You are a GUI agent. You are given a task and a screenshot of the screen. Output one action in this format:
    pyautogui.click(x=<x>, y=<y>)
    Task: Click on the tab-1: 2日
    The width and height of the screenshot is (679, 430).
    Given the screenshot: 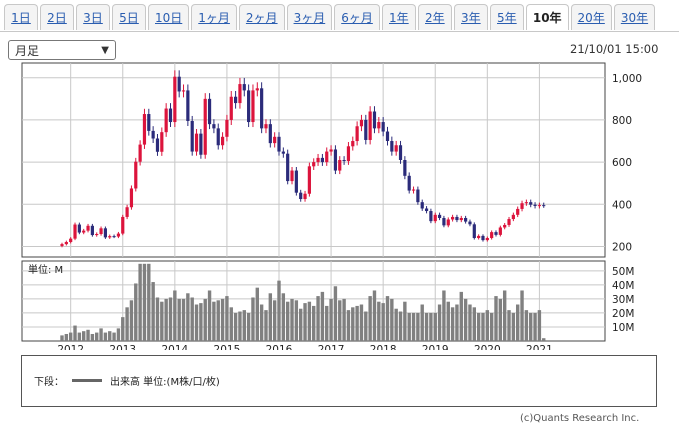 What is the action you would take?
    pyautogui.click(x=57, y=17)
    